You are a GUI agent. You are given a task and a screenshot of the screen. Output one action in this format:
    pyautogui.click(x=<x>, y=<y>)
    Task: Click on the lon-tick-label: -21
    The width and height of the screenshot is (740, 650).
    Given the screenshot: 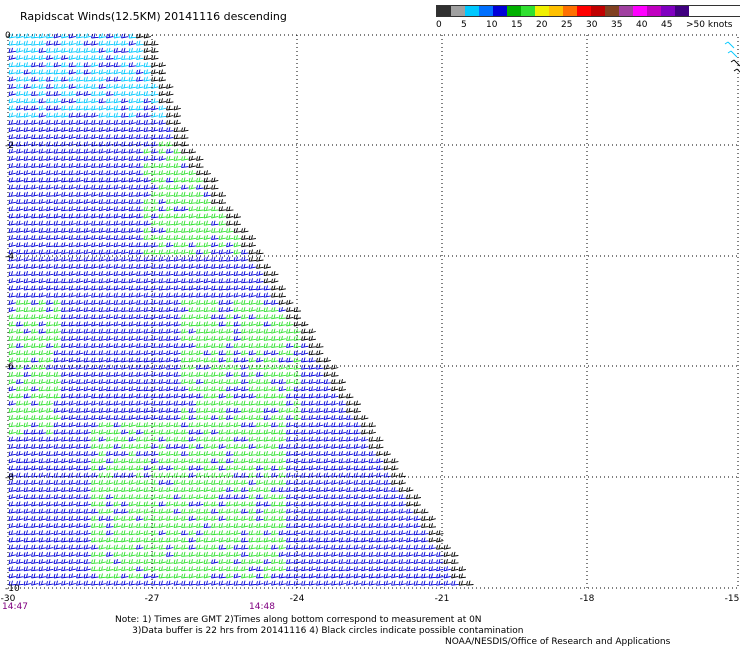 What is the action you would take?
    pyautogui.click(x=442, y=599)
    